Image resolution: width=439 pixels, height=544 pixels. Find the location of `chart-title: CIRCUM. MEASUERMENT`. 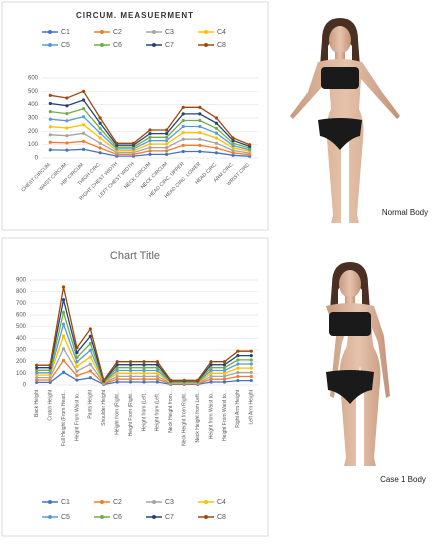

chart-title: CIRCUM. MEASUERMENT is located at coordinates (135, 15).